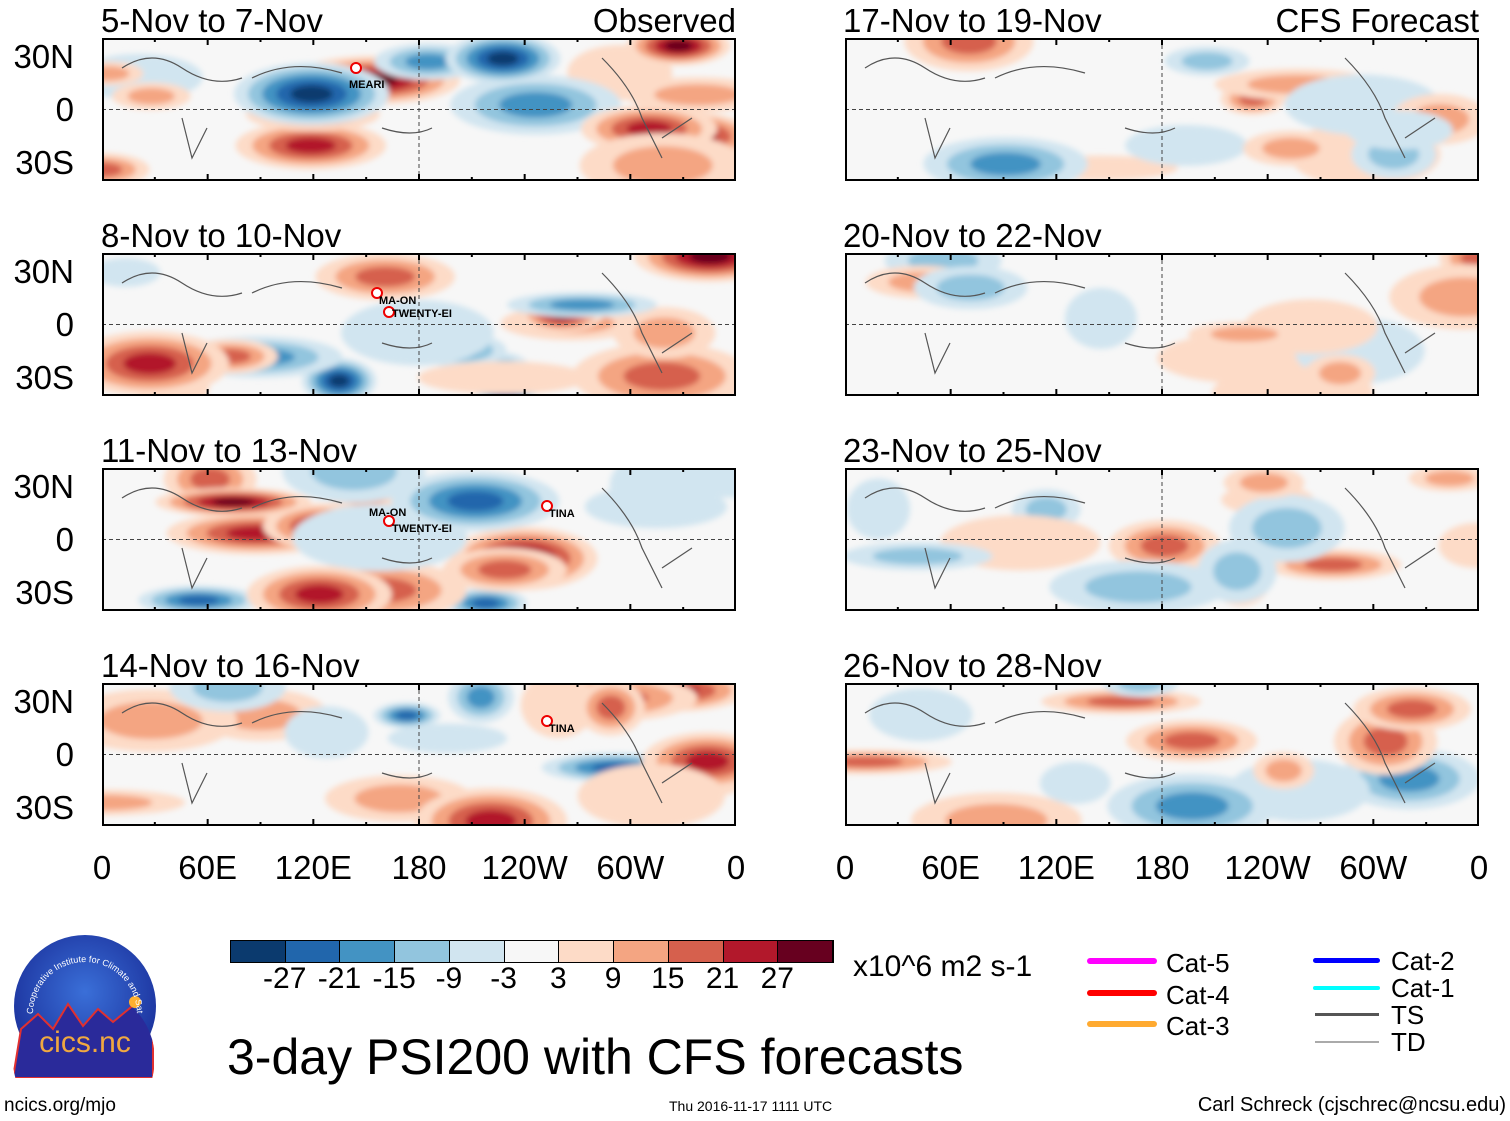  I want to click on colorbar-units: x10^6 m2 s-1, so click(943, 966).